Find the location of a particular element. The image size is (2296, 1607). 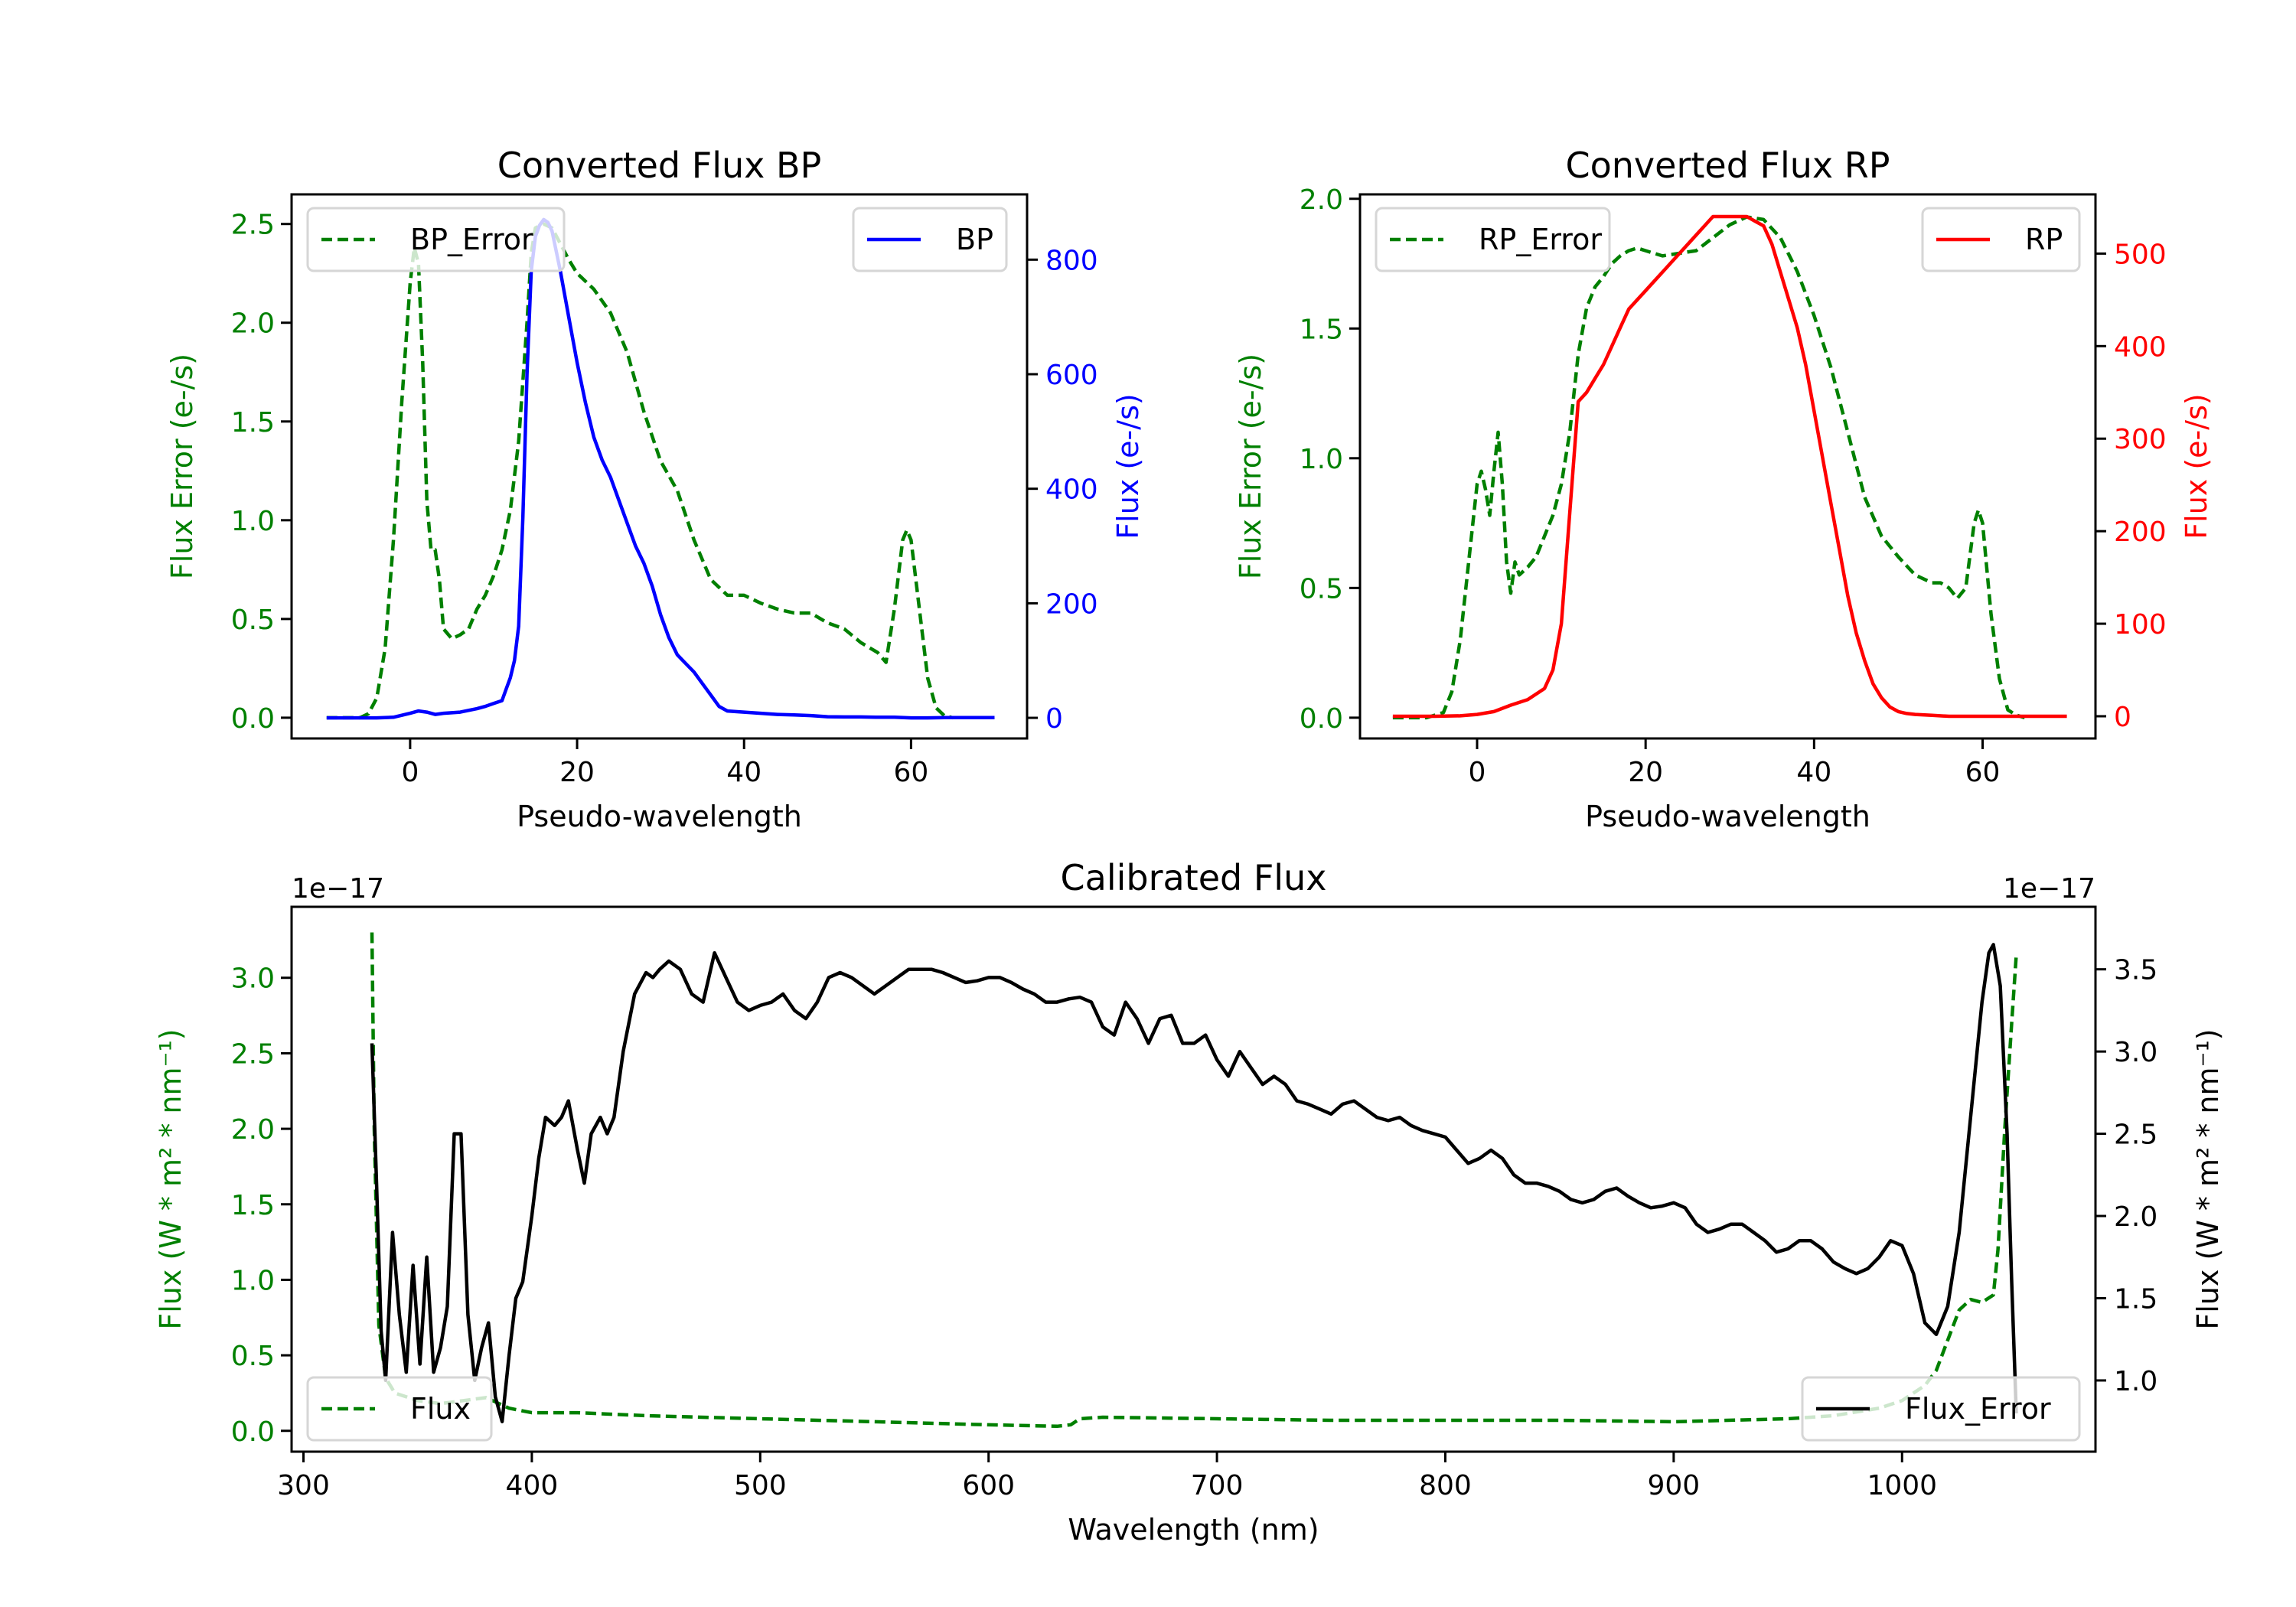

x-tick-label: 600 is located at coordinates (988, 1485).